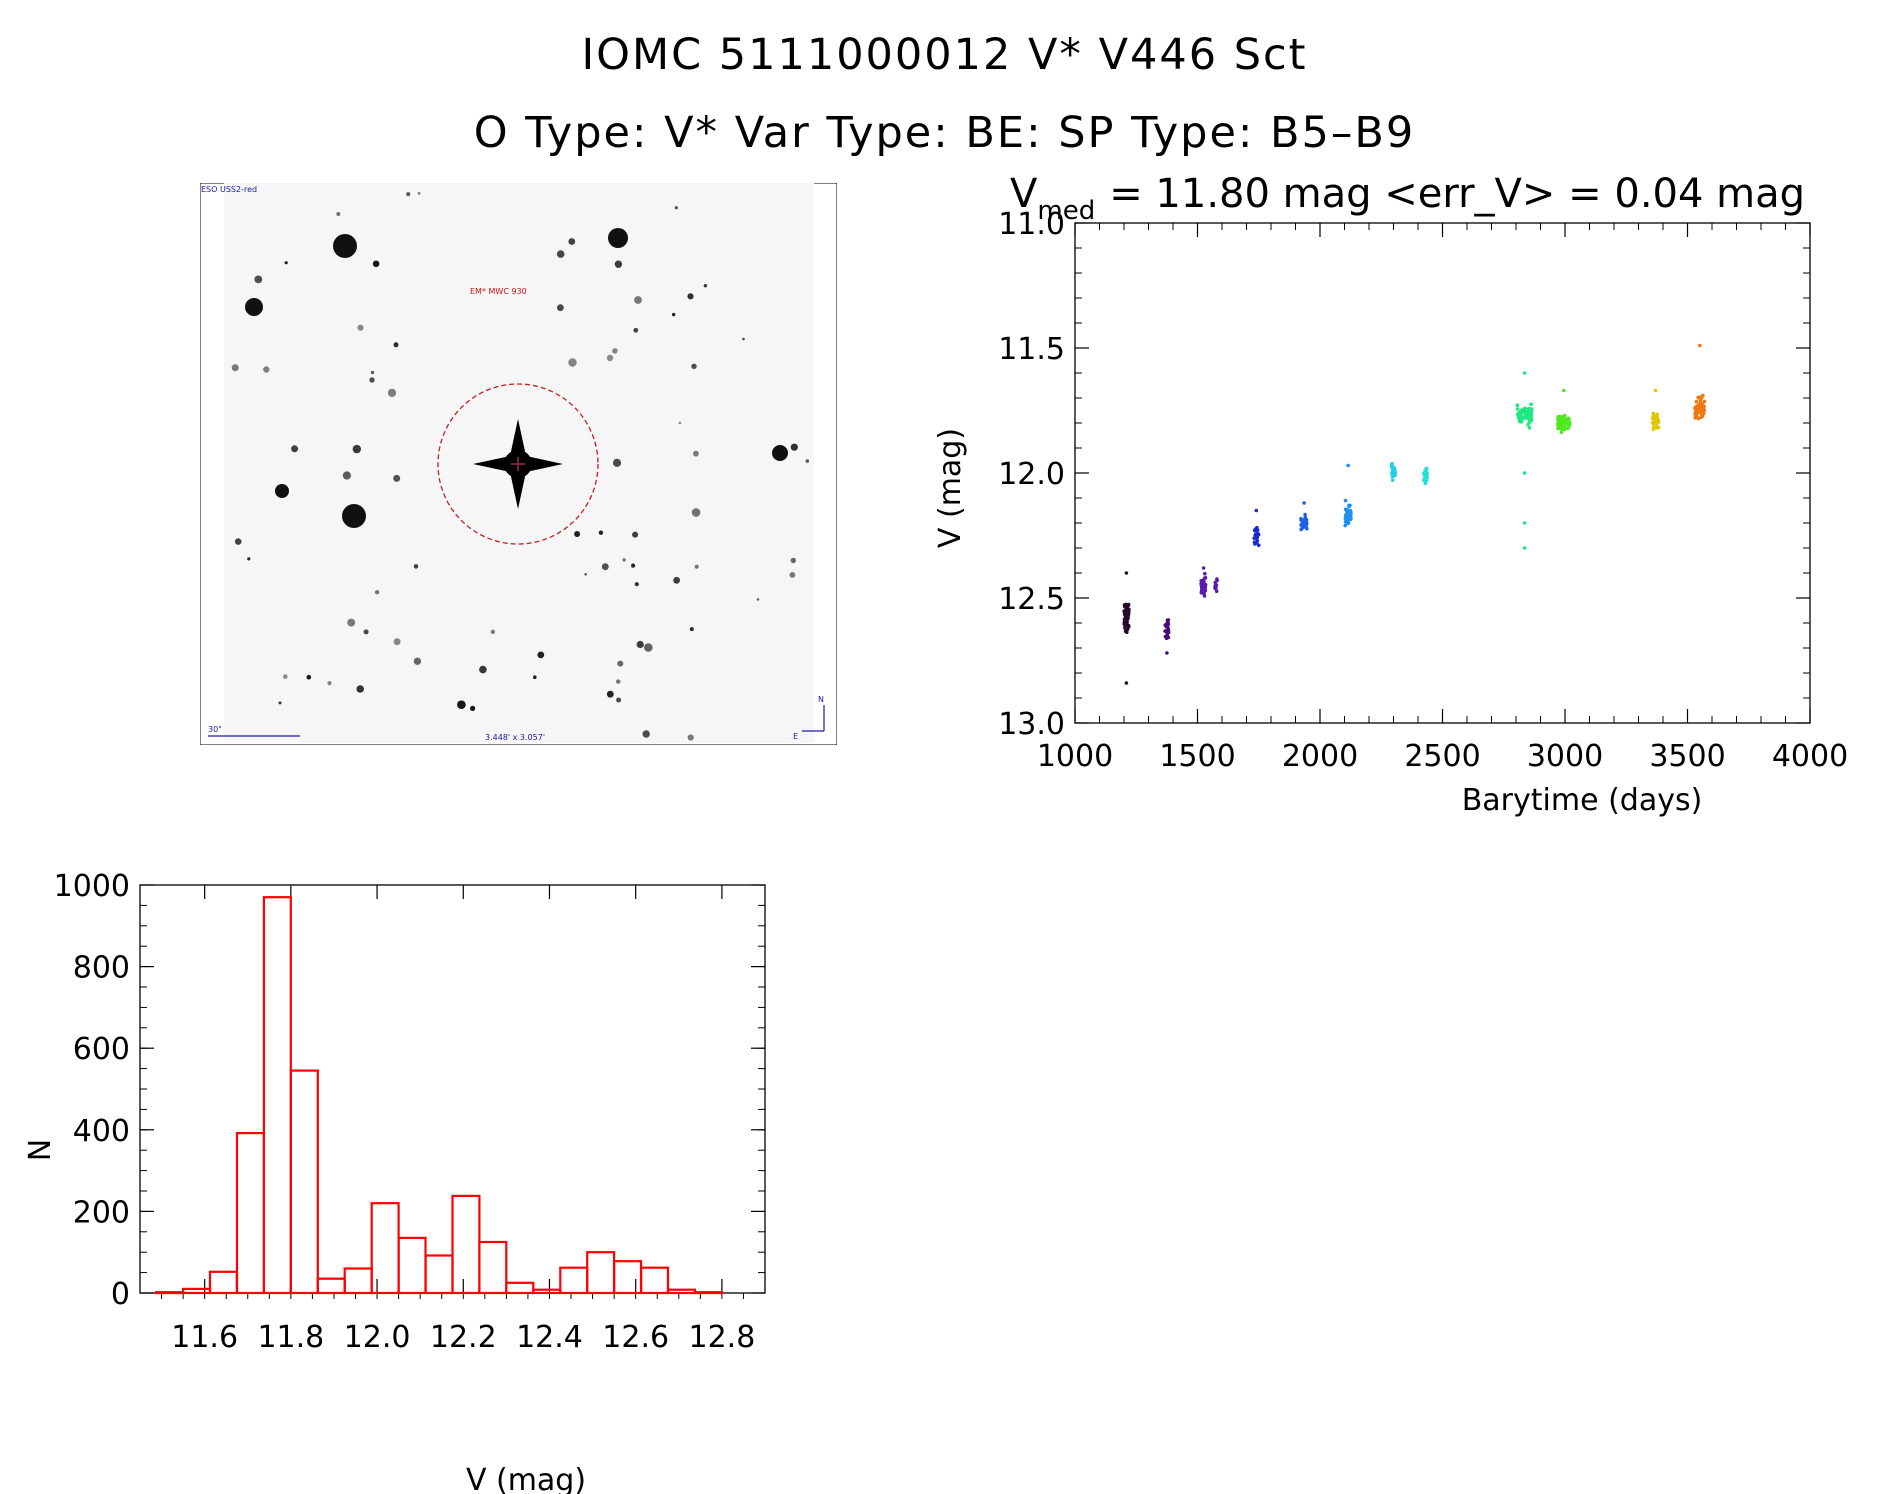 The image size is (1889, 1494). Describe the element at coordinates (215, 729) in the screenshot. I see `scale-label: 30"` at that location.